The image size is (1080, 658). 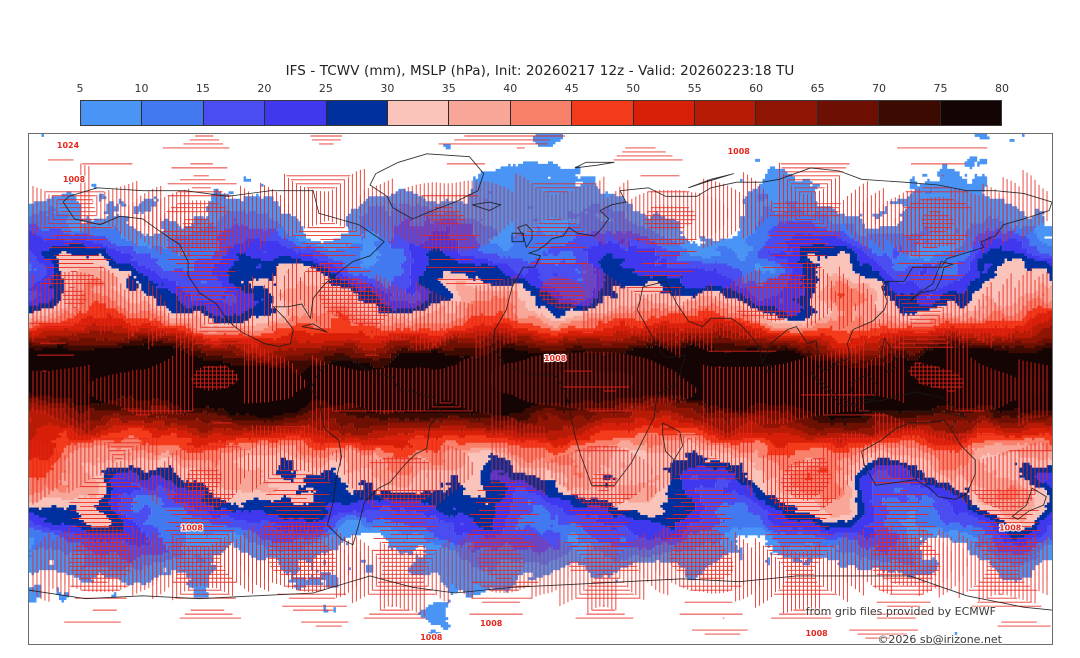 What do you see at coordinates (940, 88) in the screenshot?
I see `colorbar-tick-75: 75` at bounding box center [940, 88].